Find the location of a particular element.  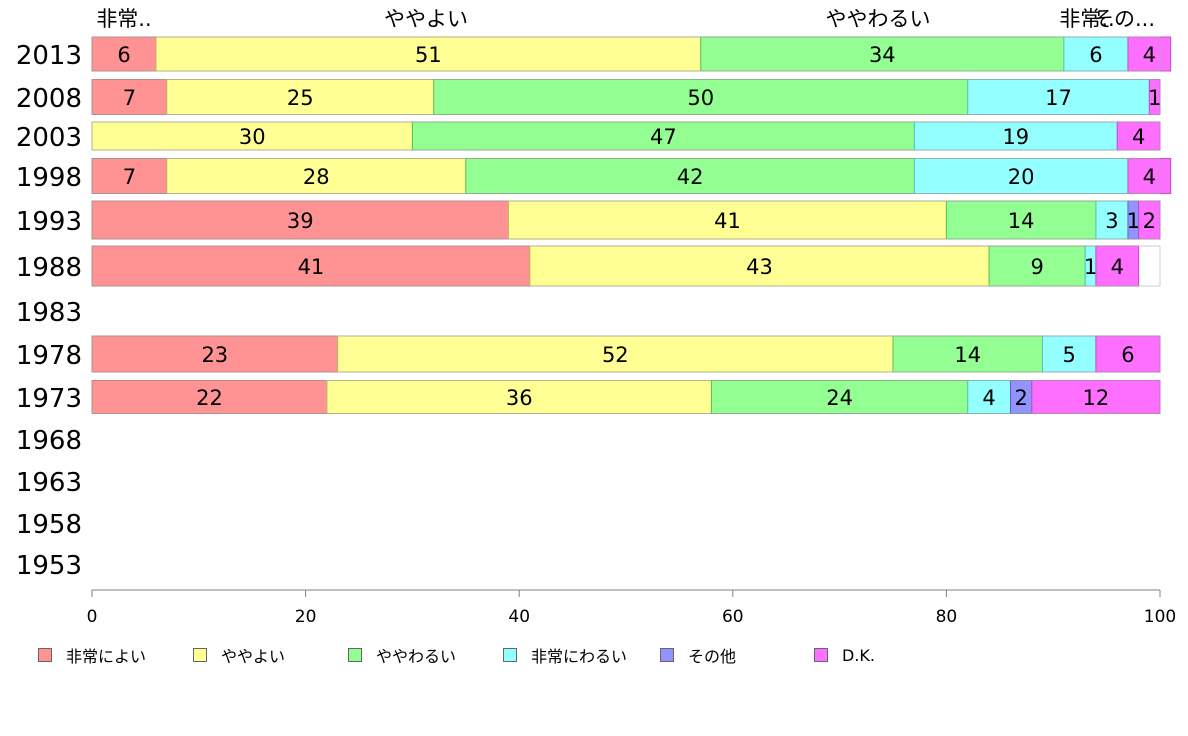

bar-value-label: 3 is located at coordinates (1111, 221).